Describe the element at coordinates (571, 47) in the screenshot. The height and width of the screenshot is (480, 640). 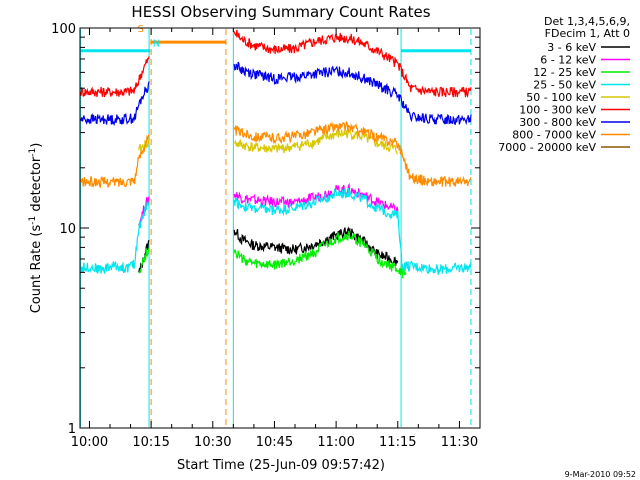
I see `legend-entry-label: 3 - 6 keV` at that location.